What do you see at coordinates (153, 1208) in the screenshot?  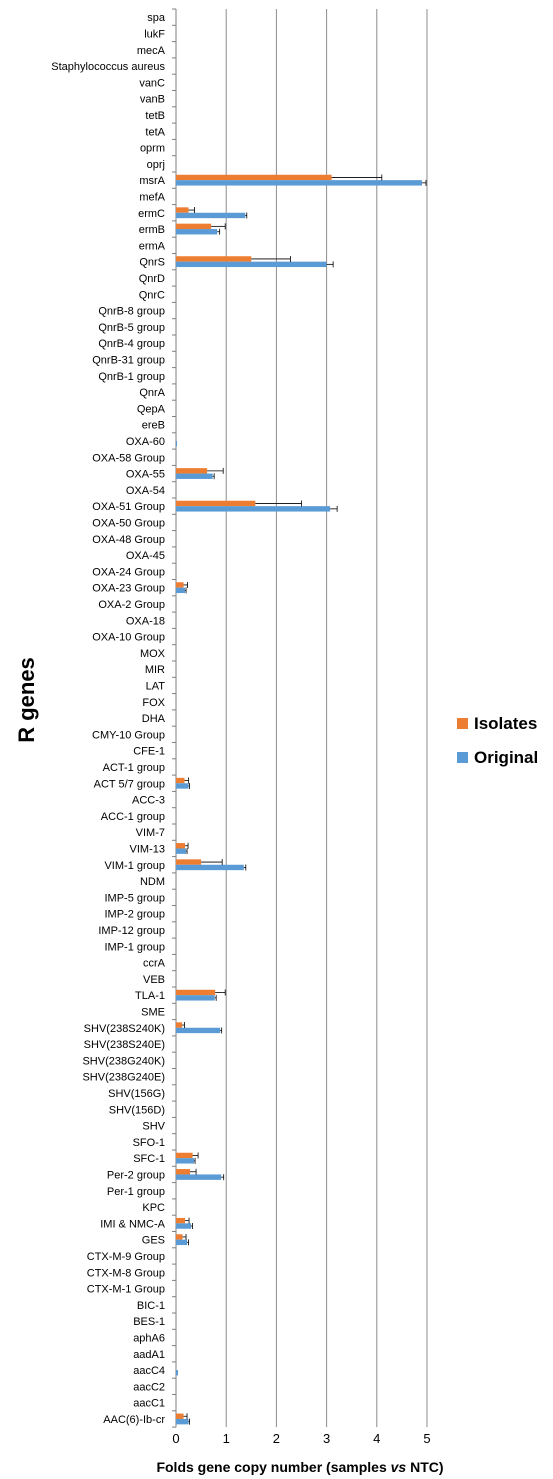 I see `category-label: KPC` at bounding box center [153, 1208].